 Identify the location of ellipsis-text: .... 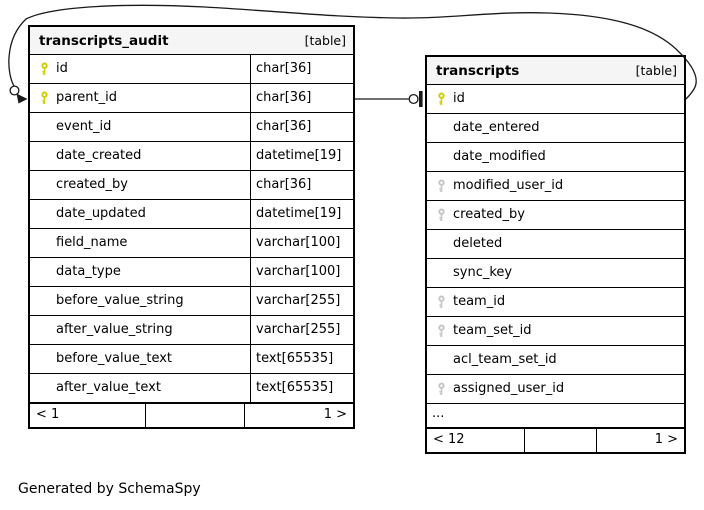
(438, 413).